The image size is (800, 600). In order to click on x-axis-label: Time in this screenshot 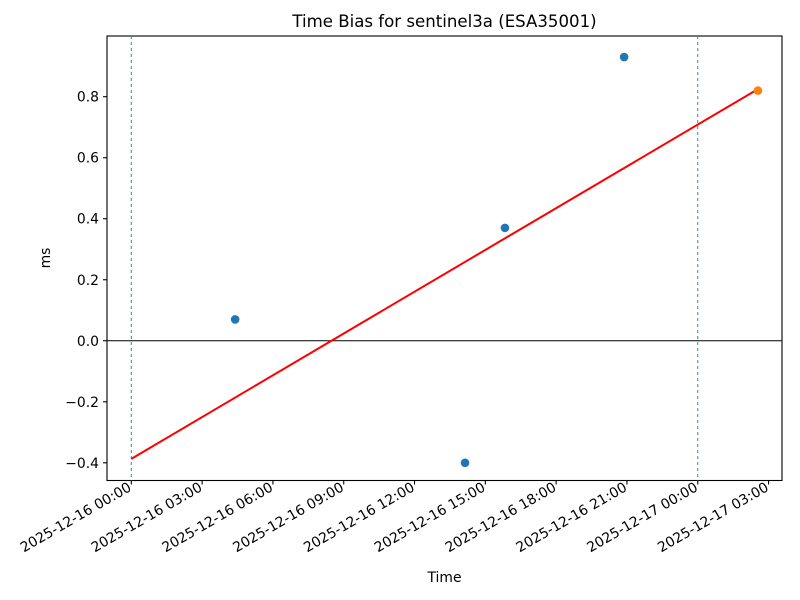, I will do `click(444, 578)`.